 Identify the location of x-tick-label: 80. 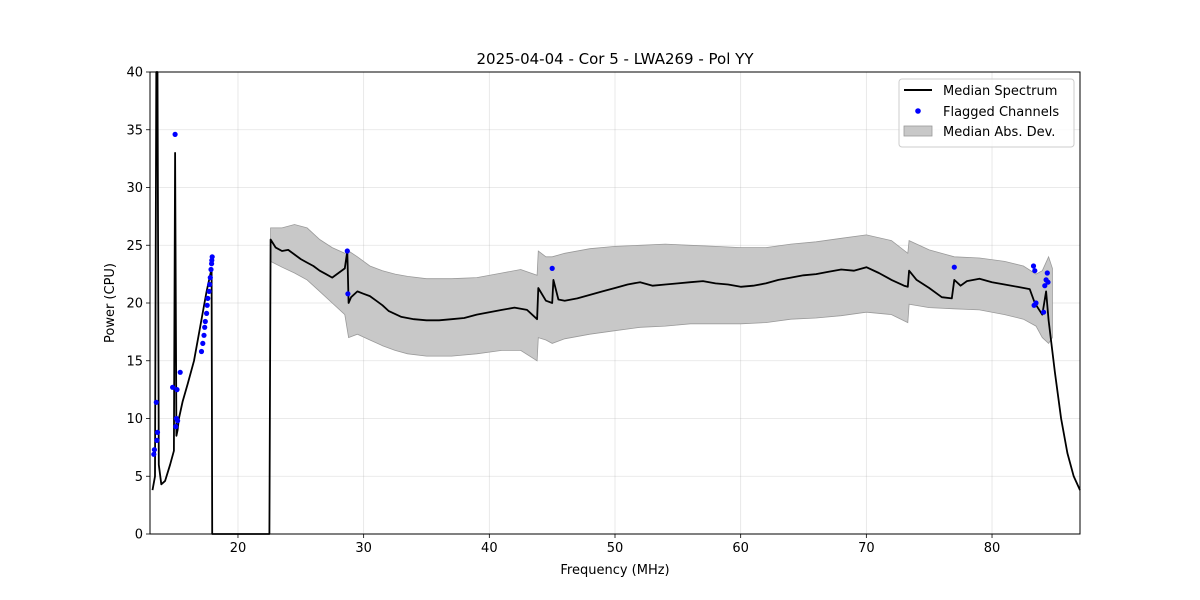
(992, 548).